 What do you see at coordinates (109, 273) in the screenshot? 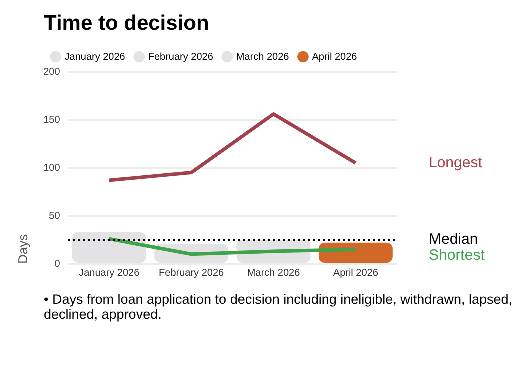
I see `x-tick-label: January 2026` at bounding box center [109, 273].